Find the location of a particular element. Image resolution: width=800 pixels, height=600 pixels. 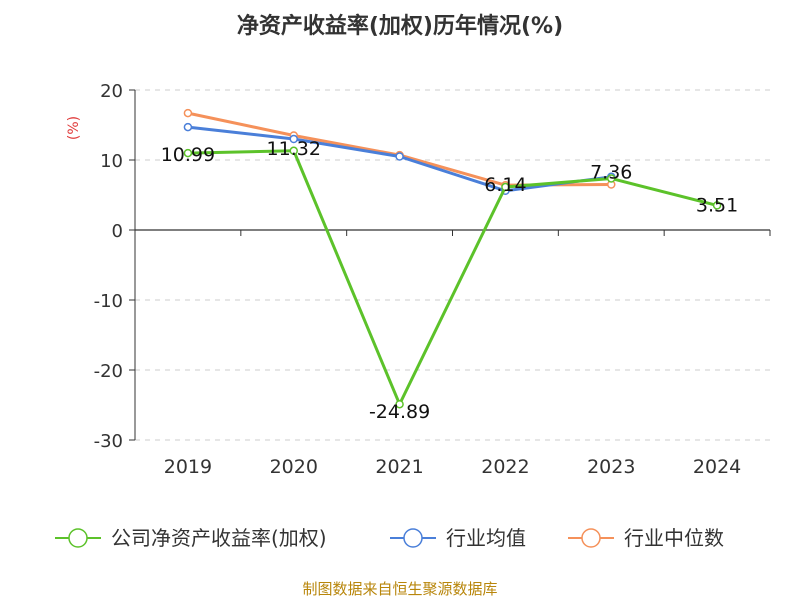

y-tick-label-10: 10 is located at coordinates (111, 161).